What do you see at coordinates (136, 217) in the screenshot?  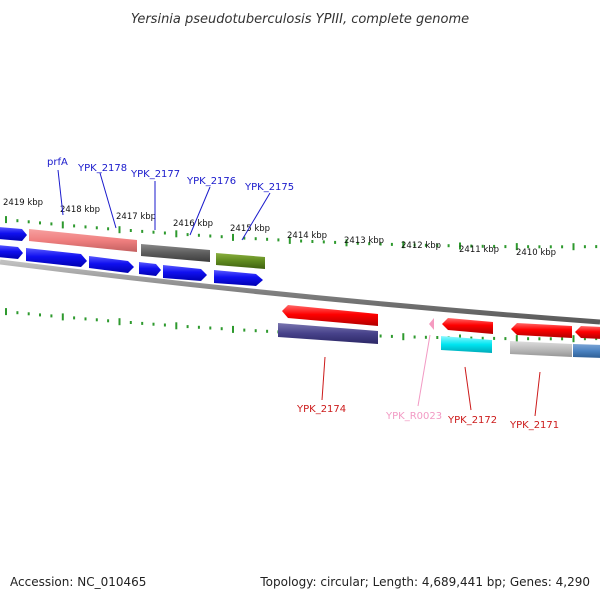 I see `kbp-label: 2417 kbp` at bounding box center [136, 217].